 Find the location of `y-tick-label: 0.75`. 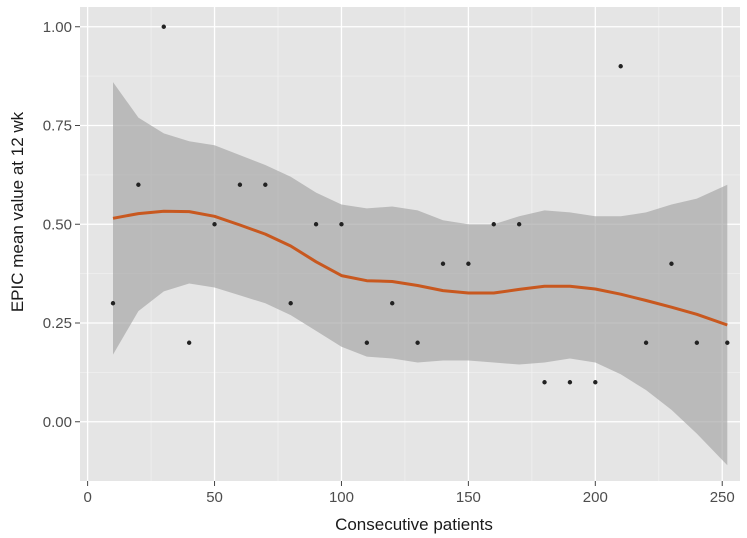

y-tick-label: 0.75 is located at coordinates (57, 126).